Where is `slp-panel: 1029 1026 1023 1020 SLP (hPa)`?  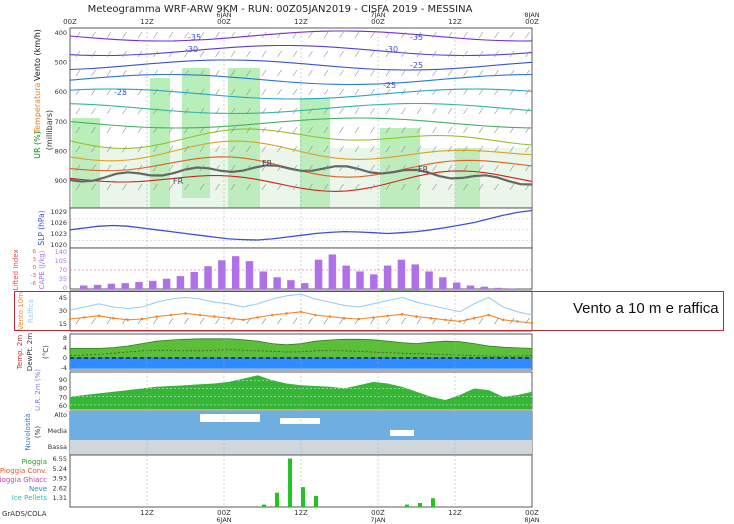
slp-panel: 1029 1026 1023 1020 SLP (hPa) is located at coordinates (285, 228).